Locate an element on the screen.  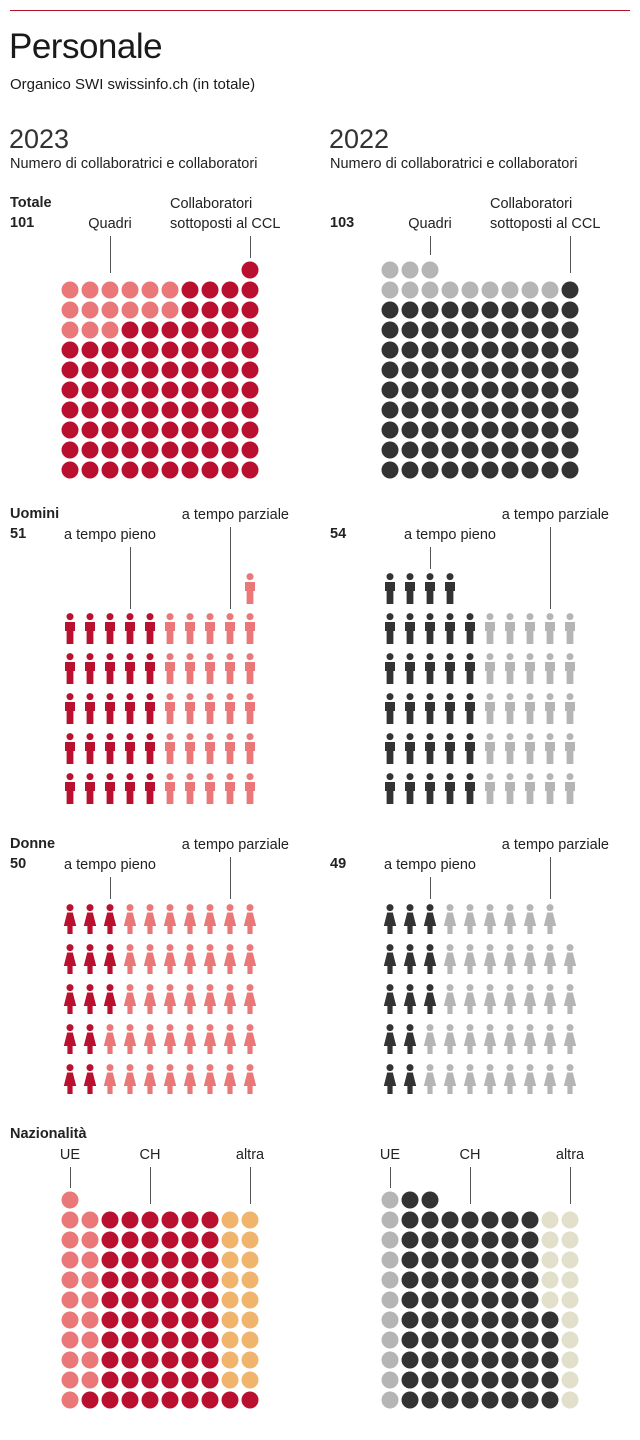
page-subtitle: Organico SWI swissinfo.ch (in totale) is located at coordinates (133, 84).